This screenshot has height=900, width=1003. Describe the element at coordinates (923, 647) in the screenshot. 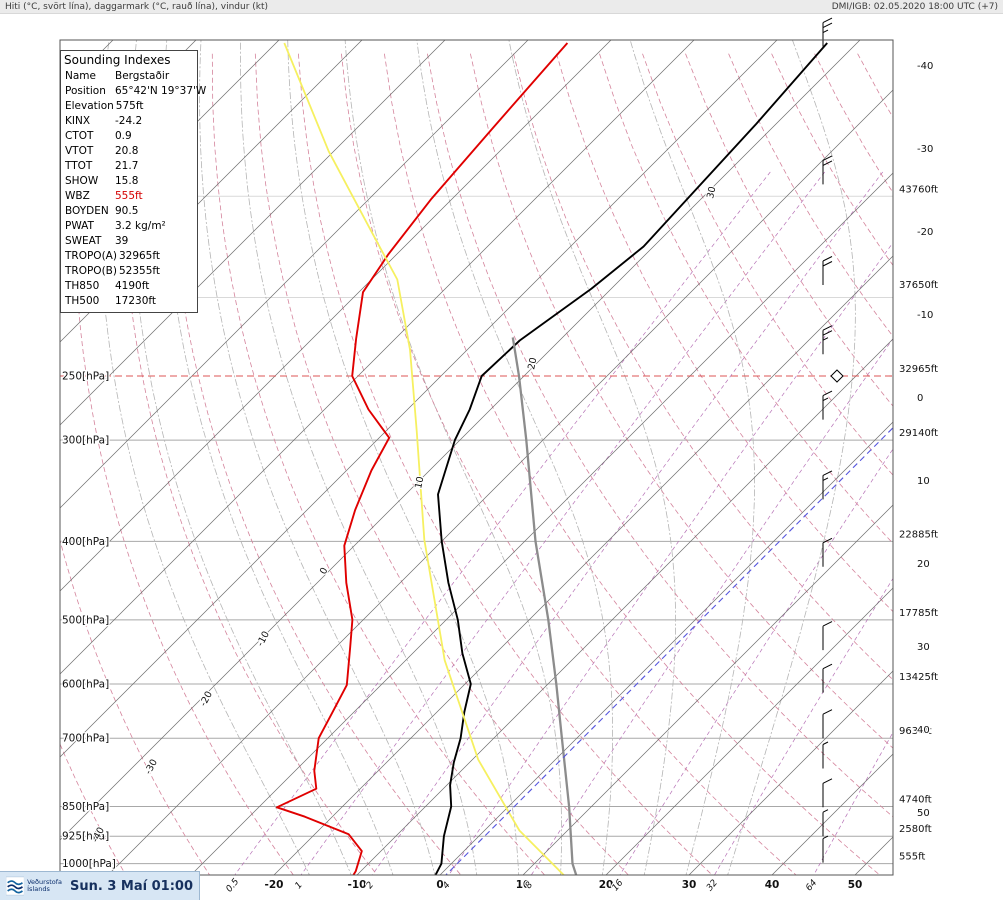

I see `isotherm-right-label: 30` at that location.